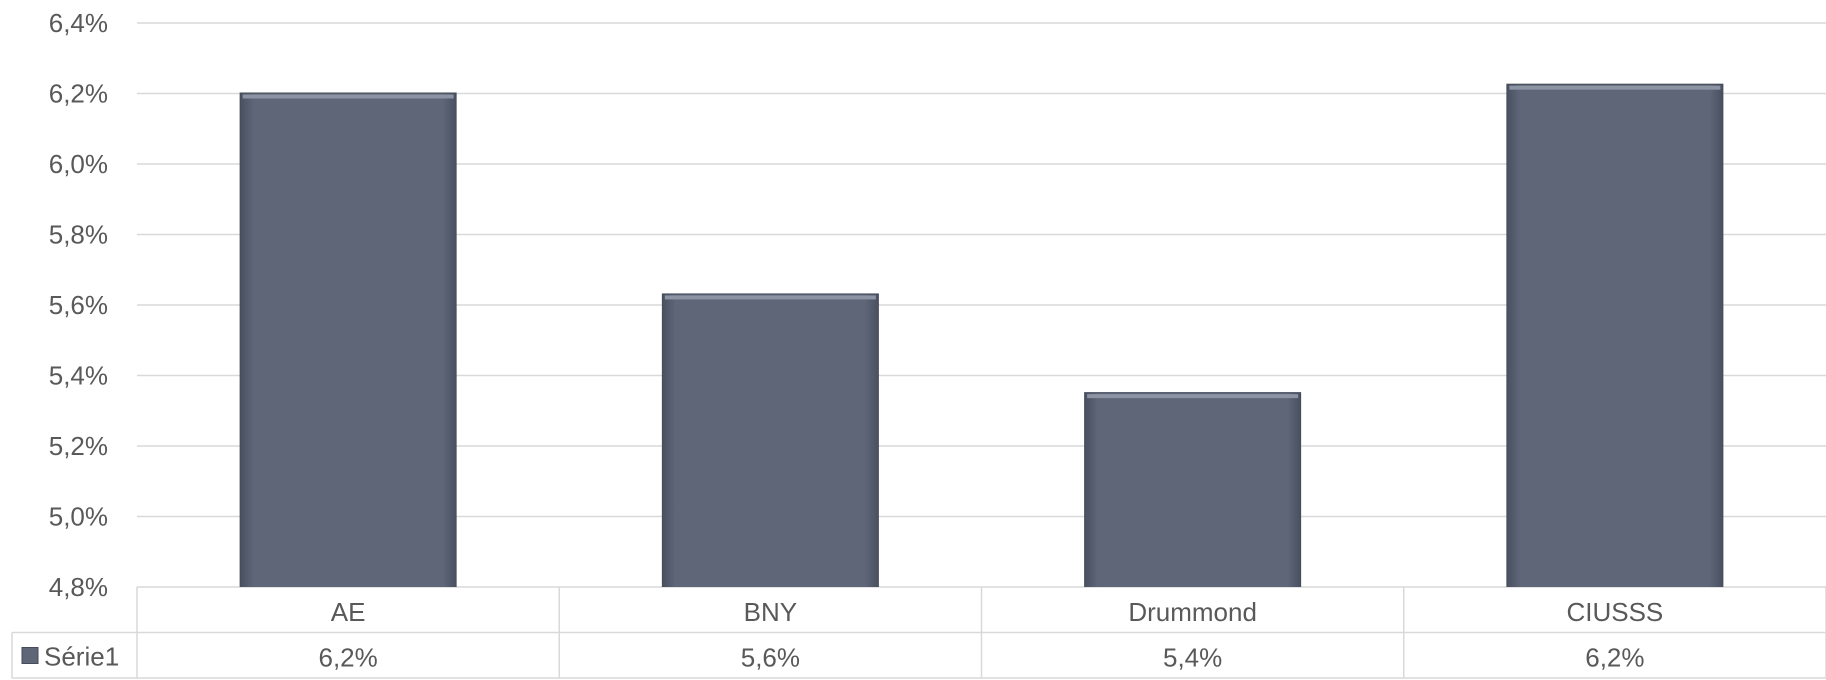  I want to click on bar-ciusss, so click(1615, 335).